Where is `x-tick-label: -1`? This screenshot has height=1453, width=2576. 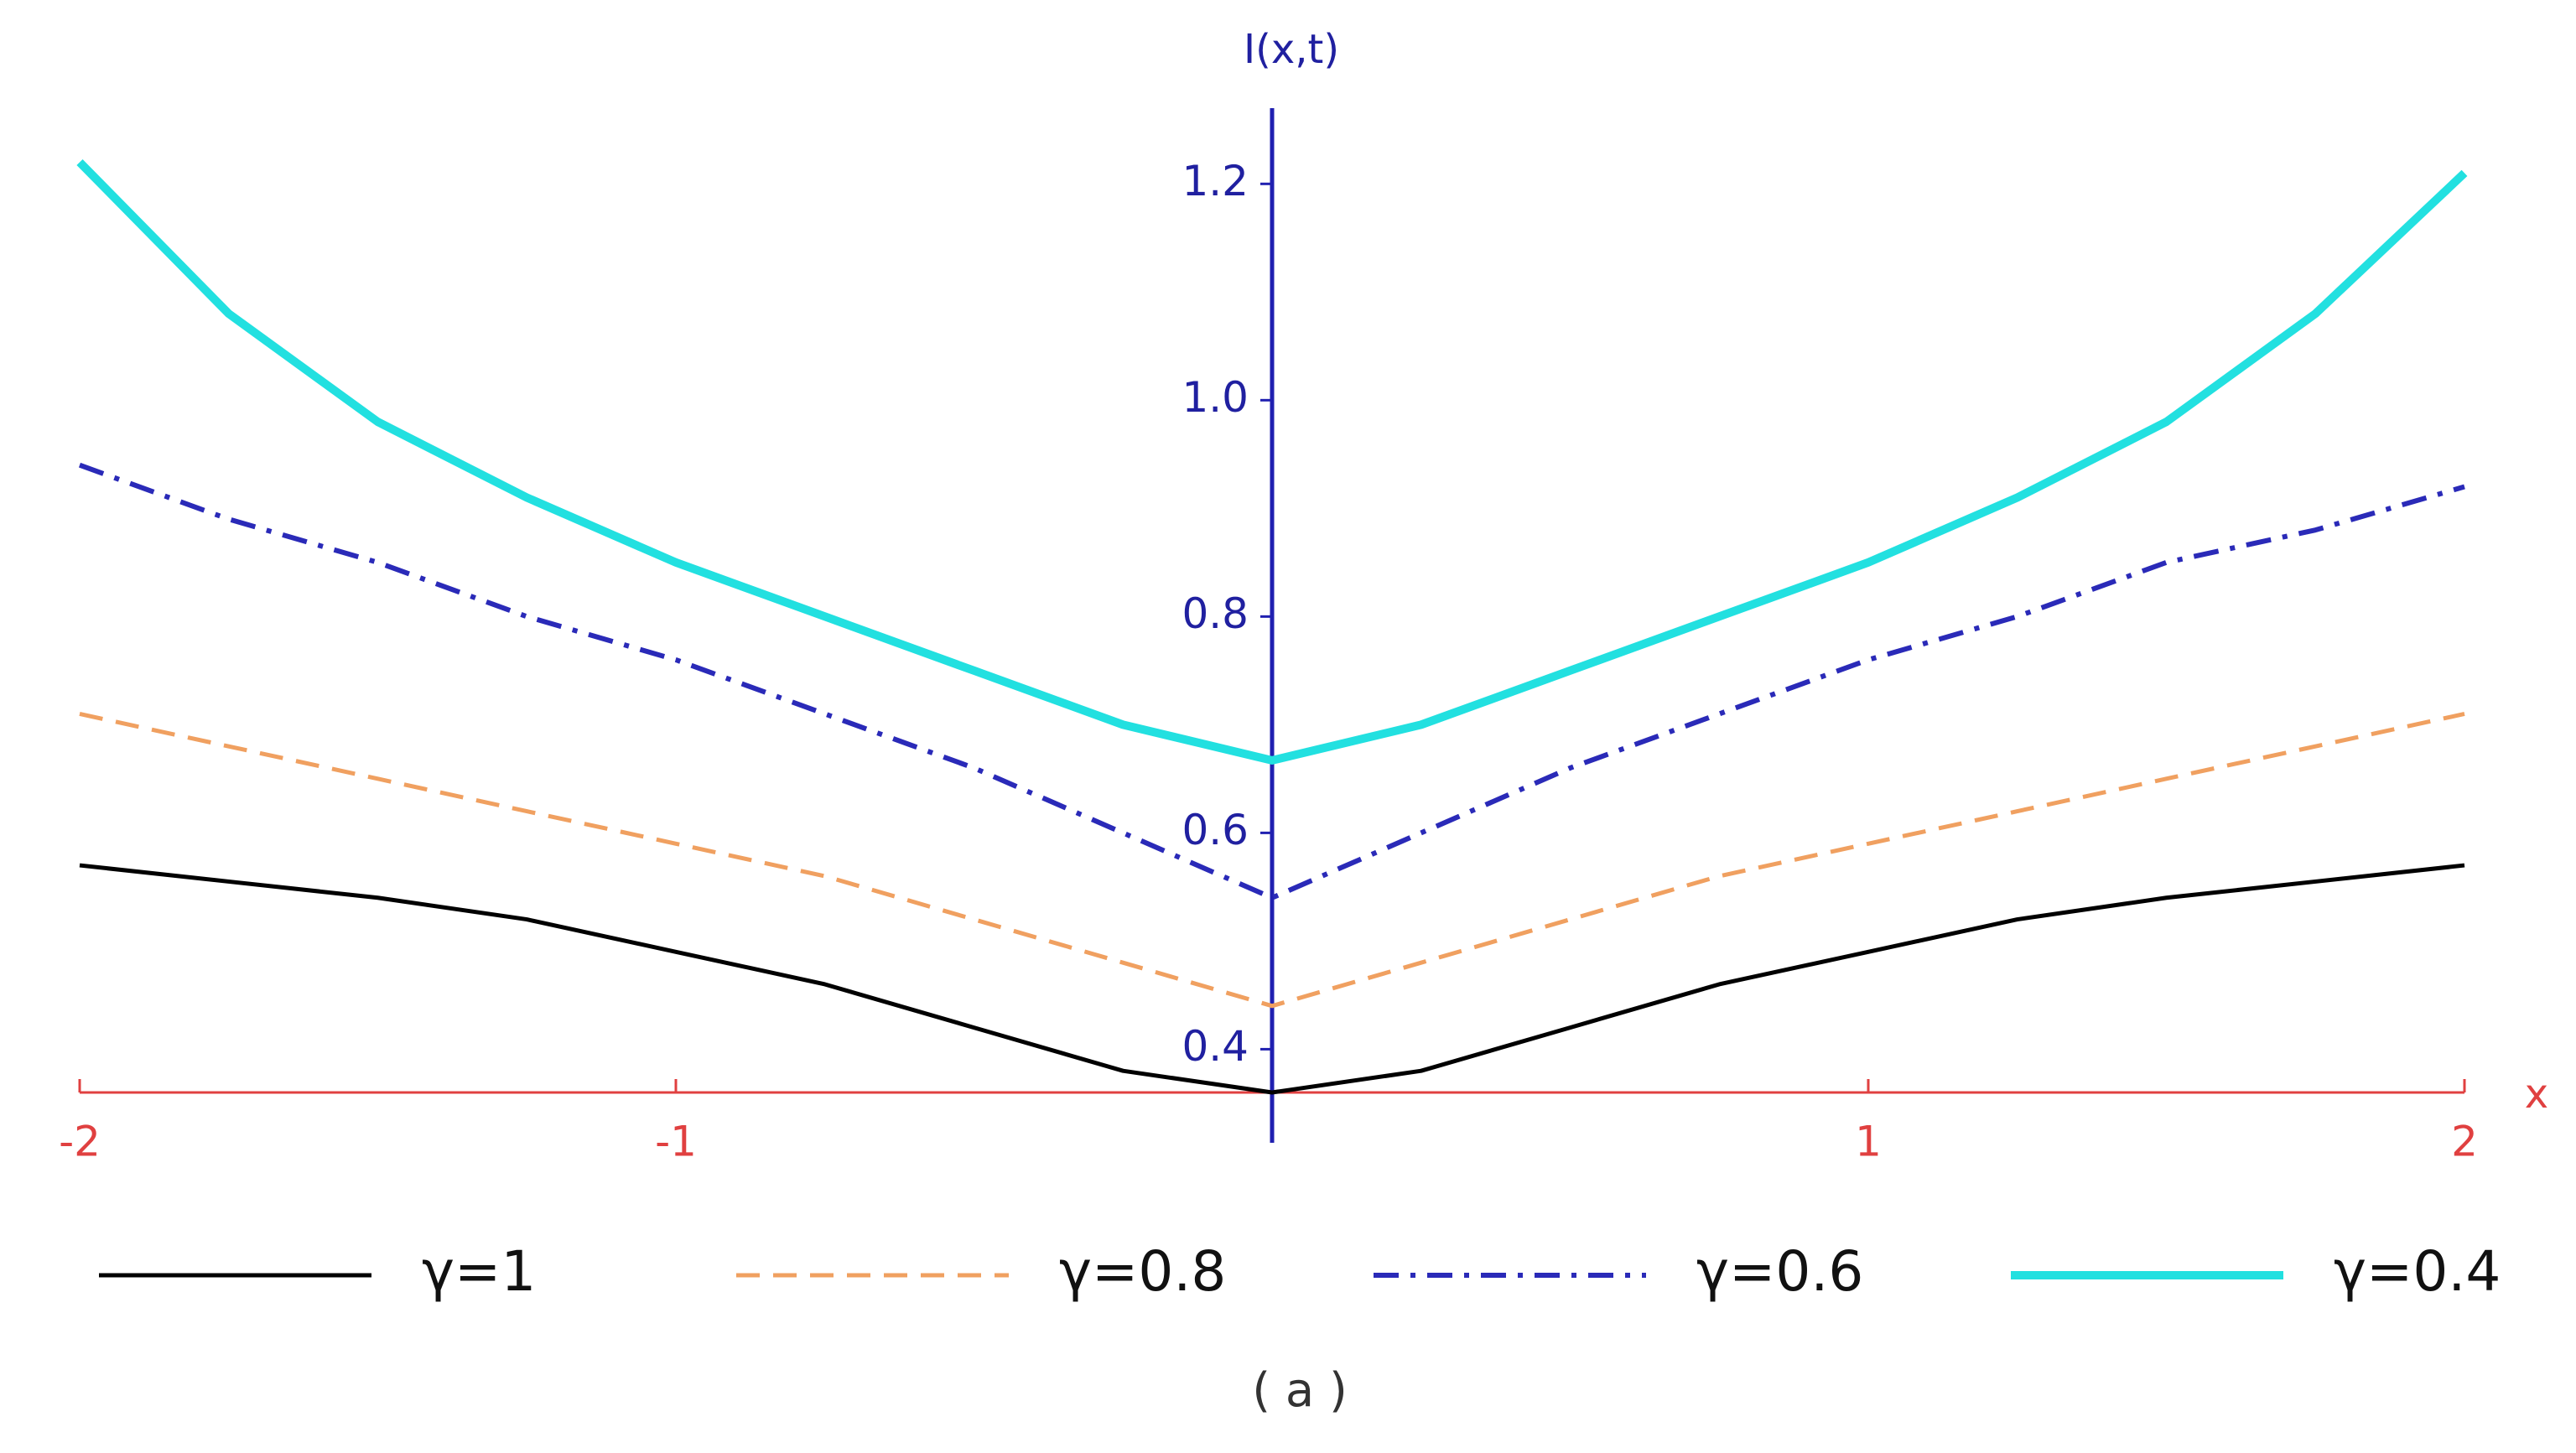
x-tick-label: -1 is located at coordinates (676, 1142).